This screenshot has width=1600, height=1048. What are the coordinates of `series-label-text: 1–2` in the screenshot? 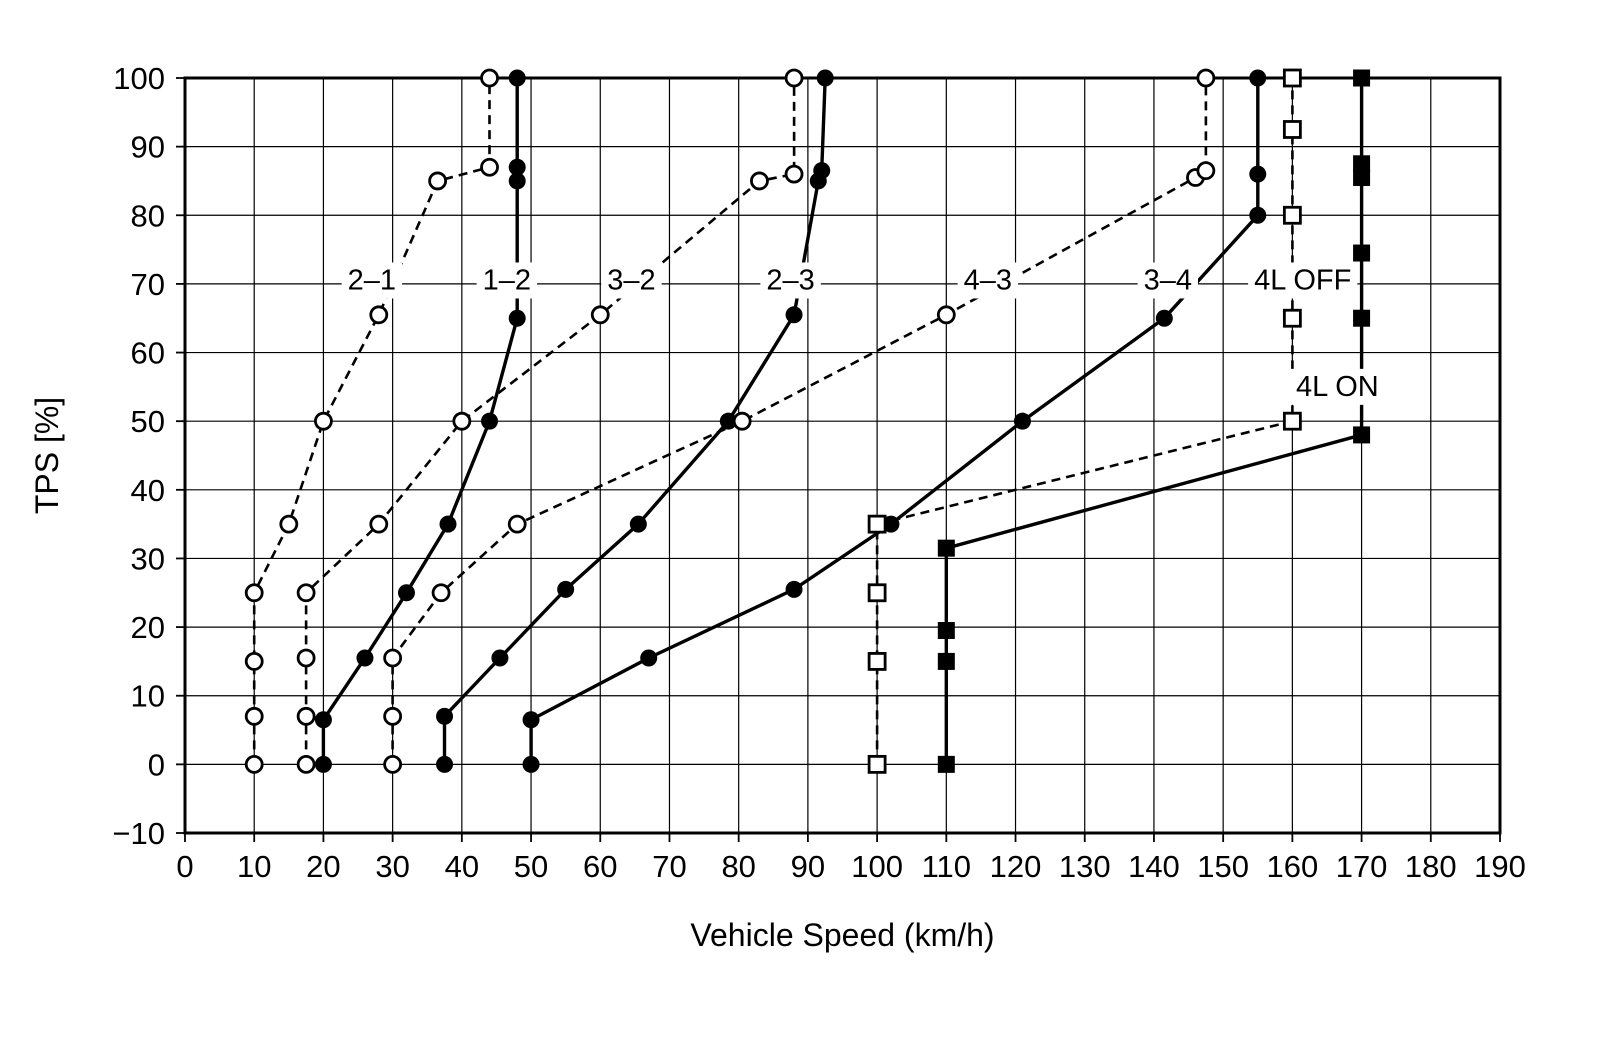 It's located at (507, 280).